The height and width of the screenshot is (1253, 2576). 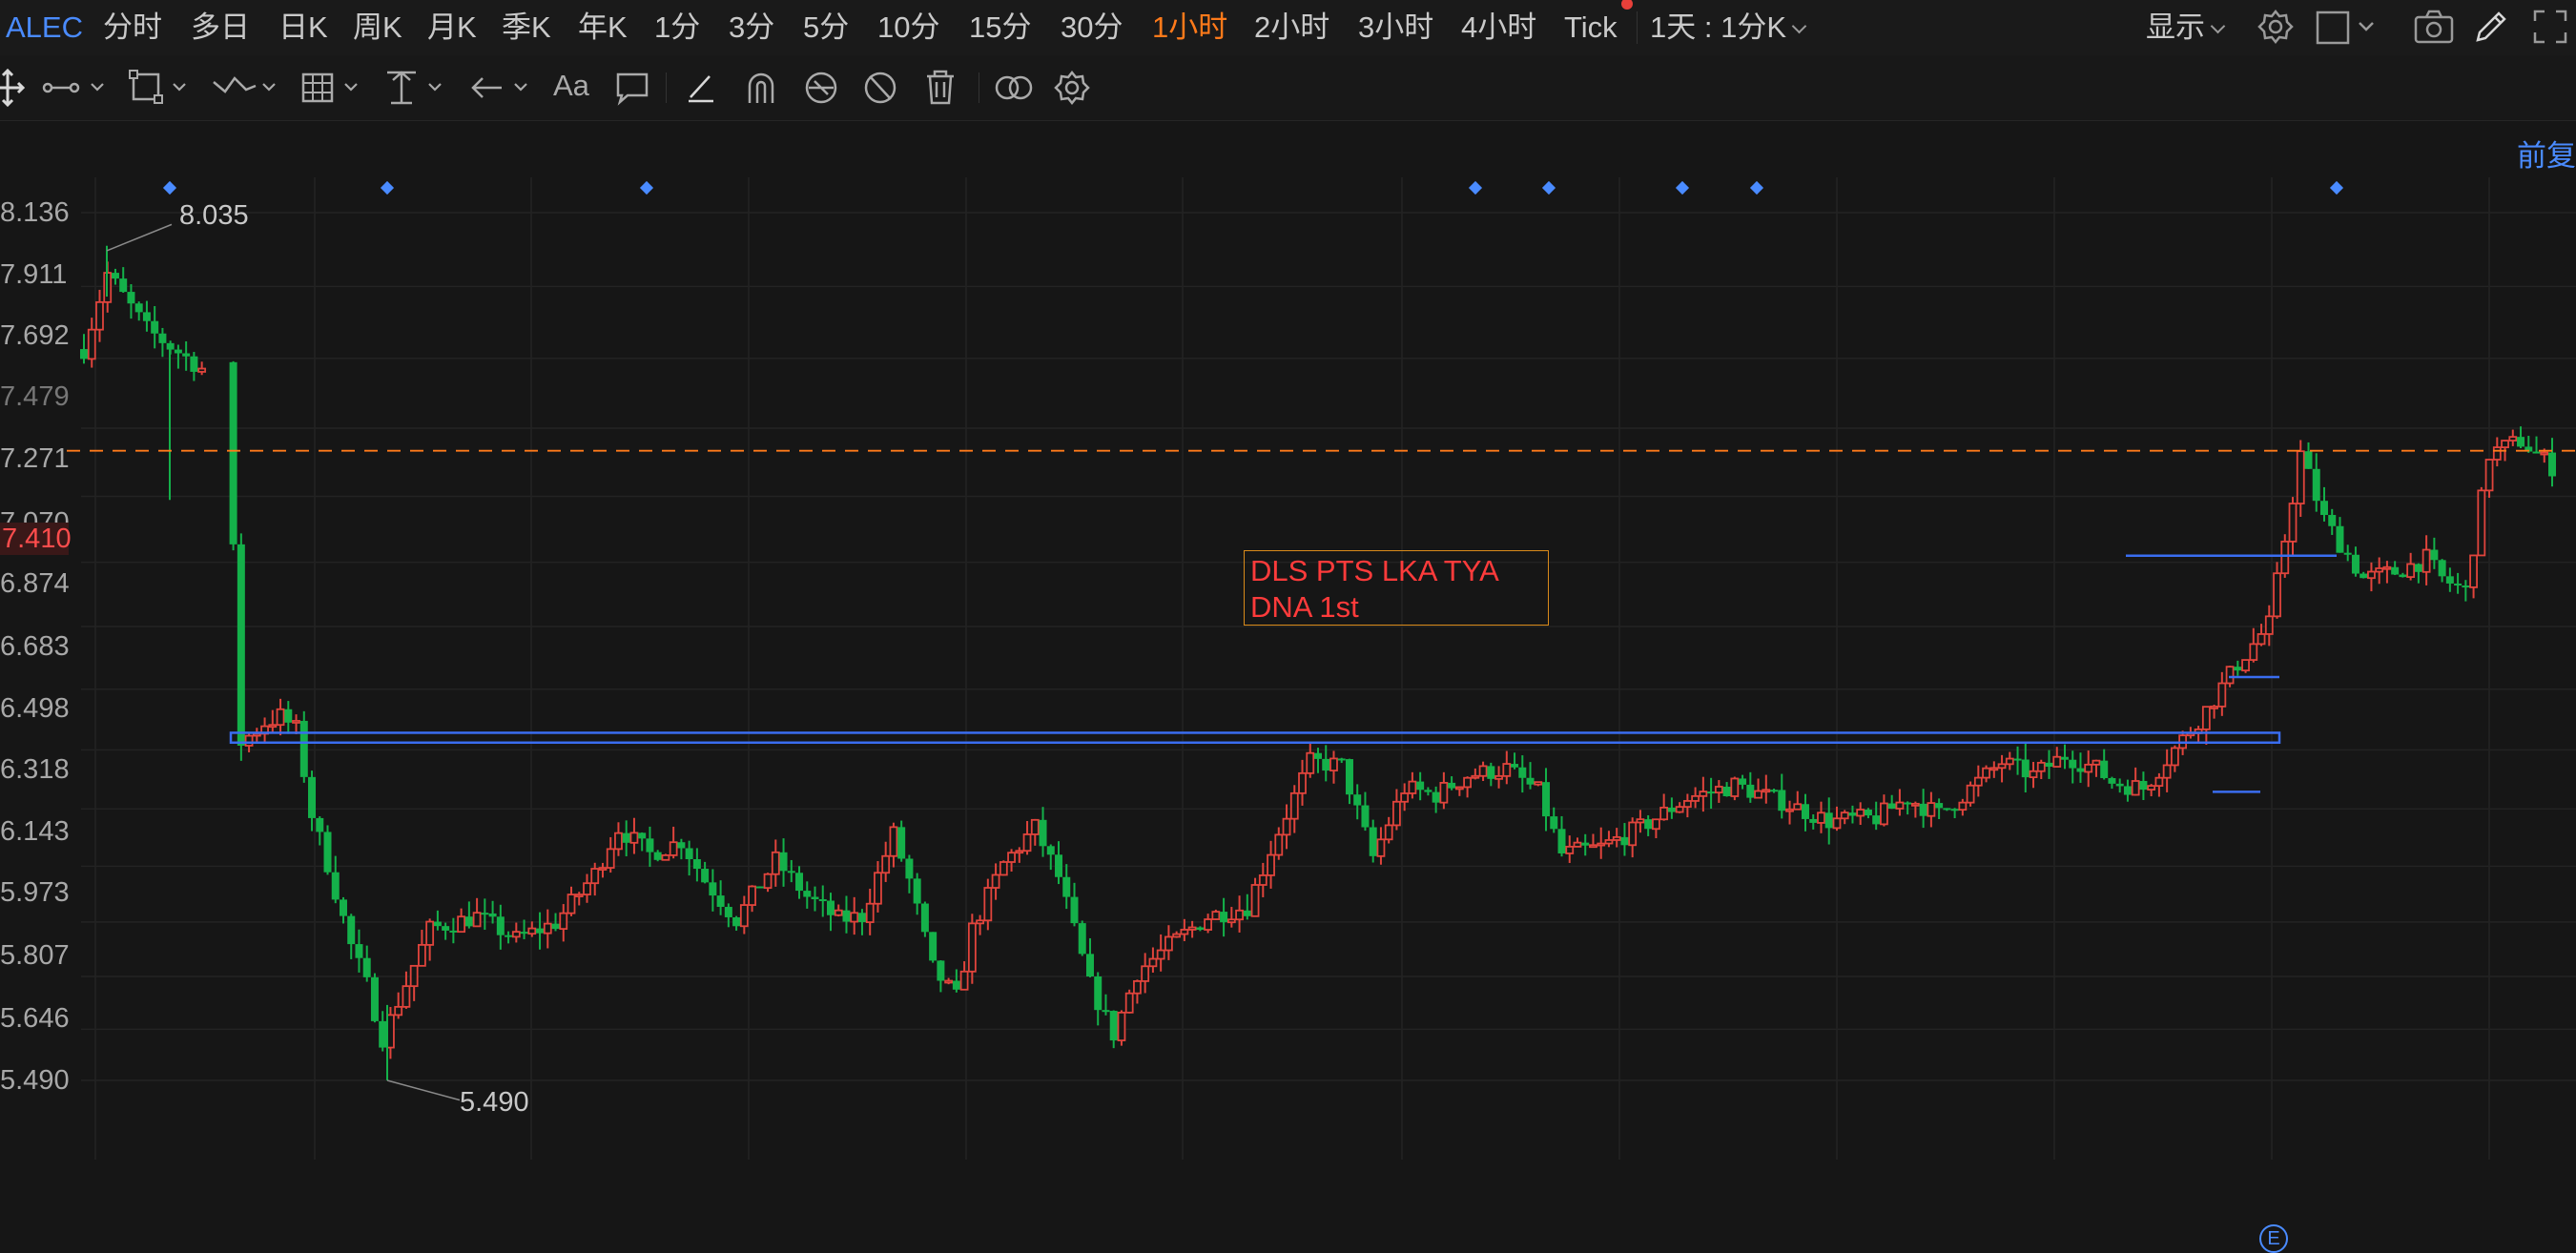 What do you see at coordinates (666, 87) in the screenshot?
I see `divider` at bounding box center [666, 87].